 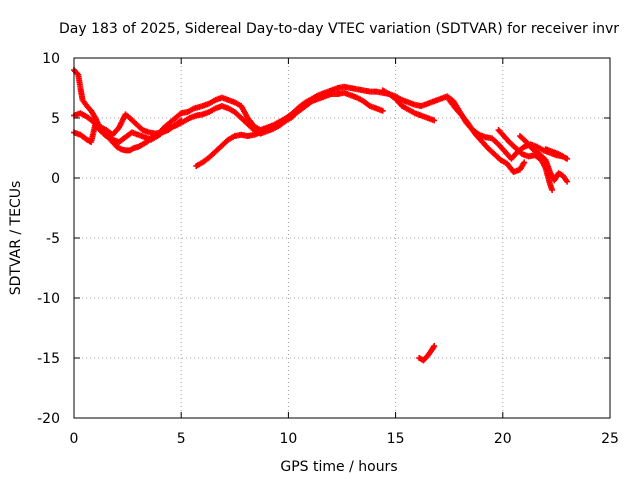 I want to click on y-tick-label: -15, so click(x=48, y=359).